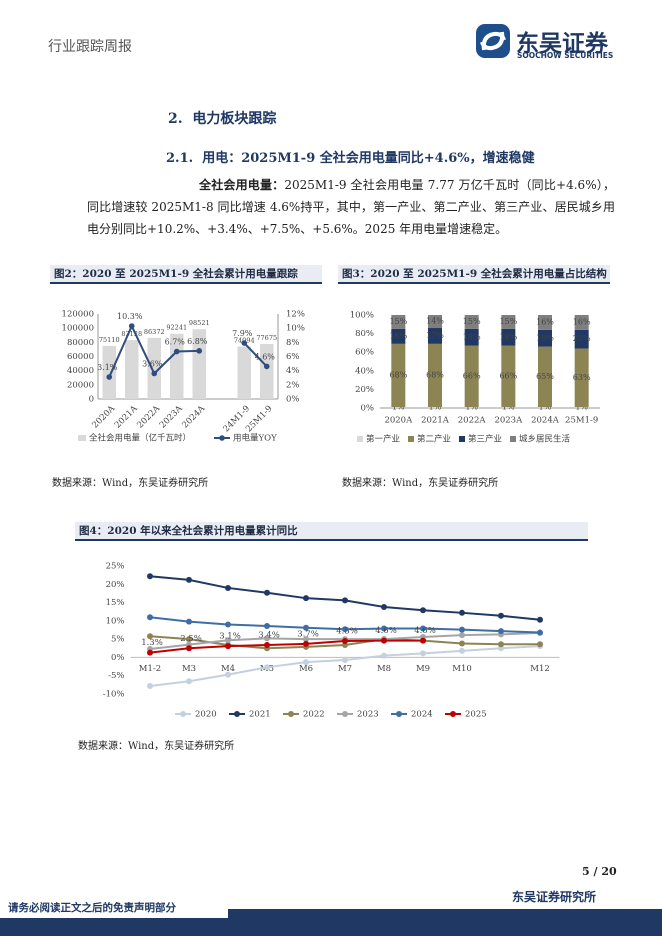 The image size is (662, 936). I want to click on paragraph-lead: 全社会用电量：, so click(242, 185).